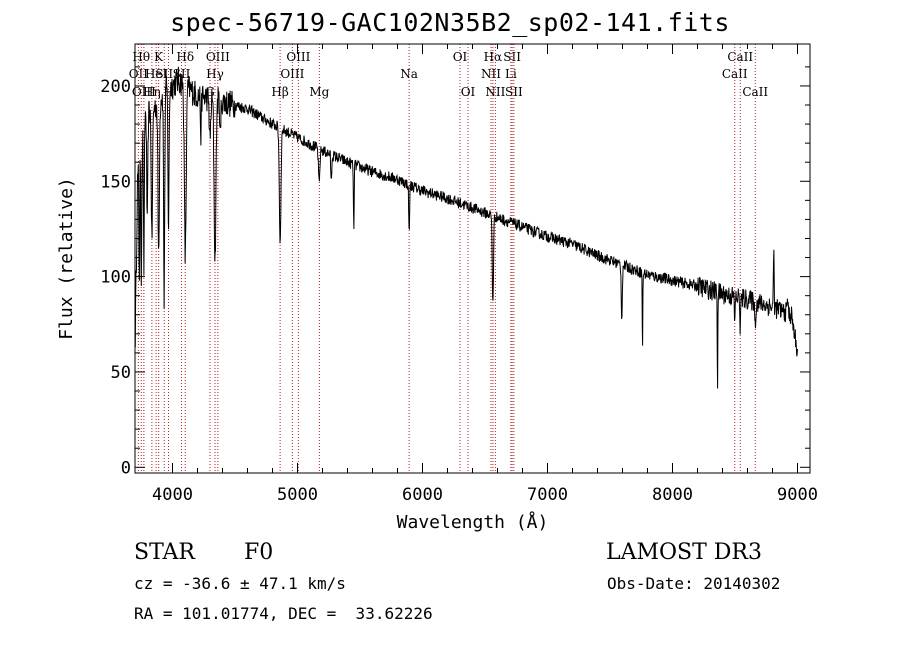 The image size is (900, 649). I want to click on line-marker-label: HeI, so click(156, 74).